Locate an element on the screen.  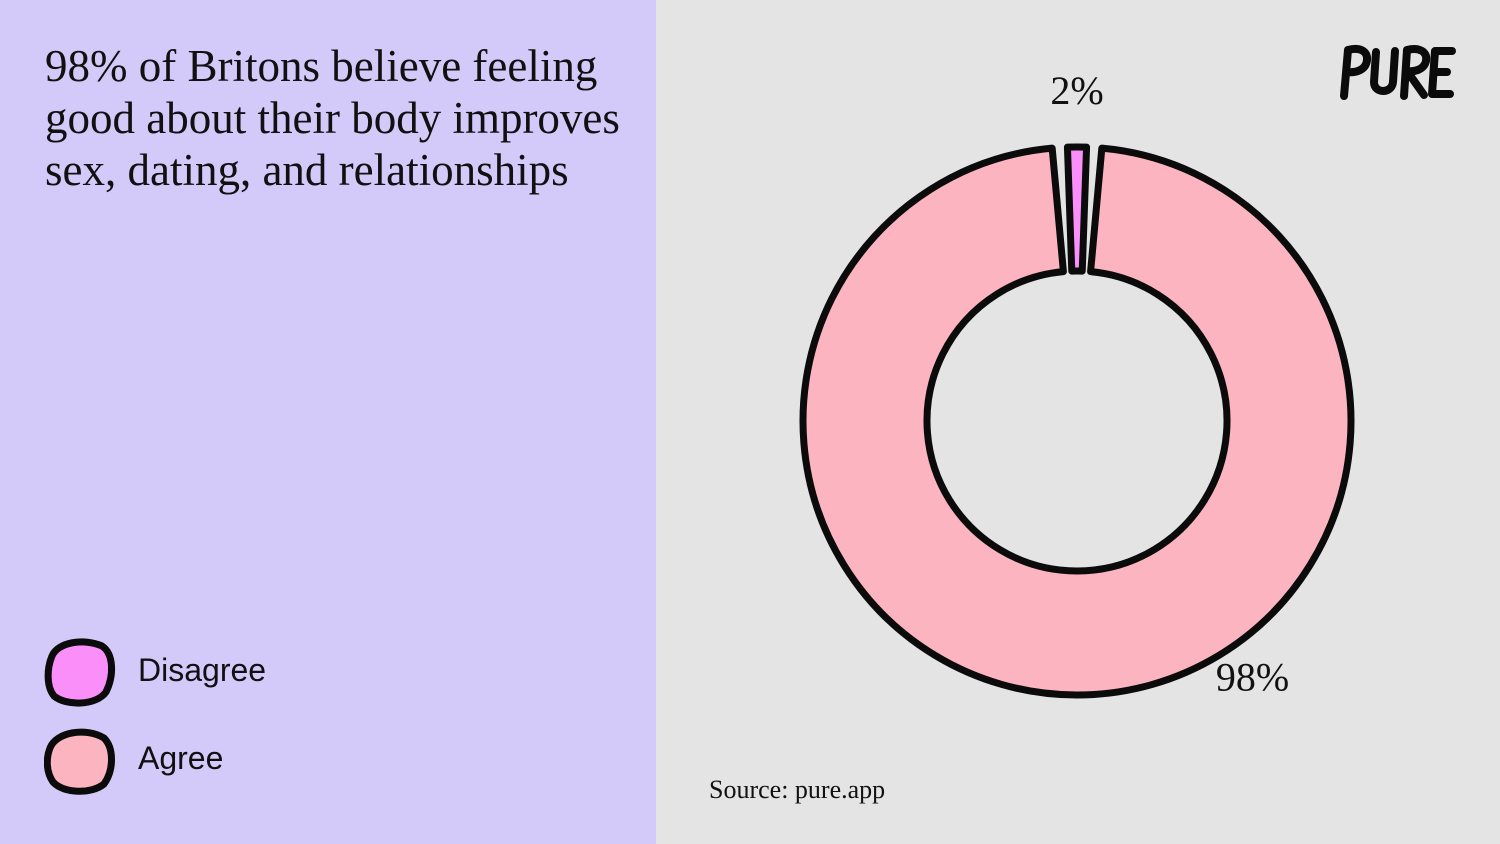
legend-label-disagree: Disagree is located at coordinates (202, 670).